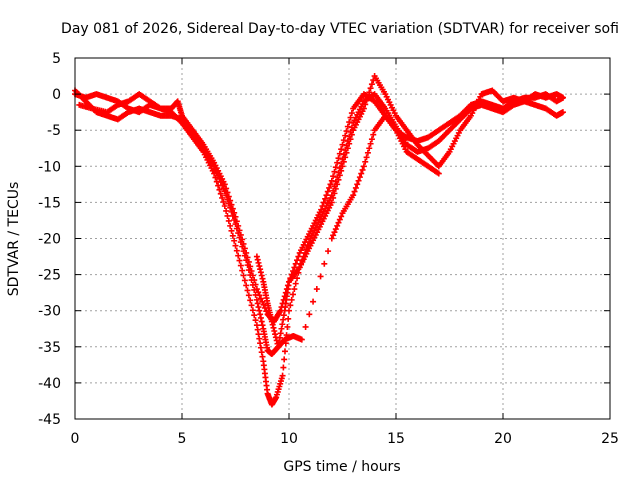 The height and width of the screenshot is (480, 640). Describe the element at coordinates (49, 276) in the screenshot. I see `y-tick-label: -25` at that location.